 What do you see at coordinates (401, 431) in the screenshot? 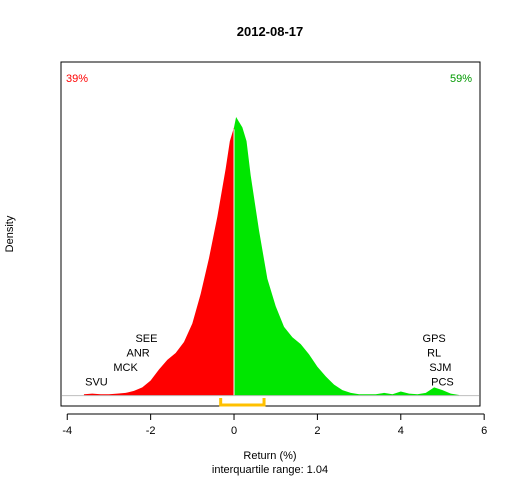
I see `x-tick-label: 4` at bounding box center [401, 431].